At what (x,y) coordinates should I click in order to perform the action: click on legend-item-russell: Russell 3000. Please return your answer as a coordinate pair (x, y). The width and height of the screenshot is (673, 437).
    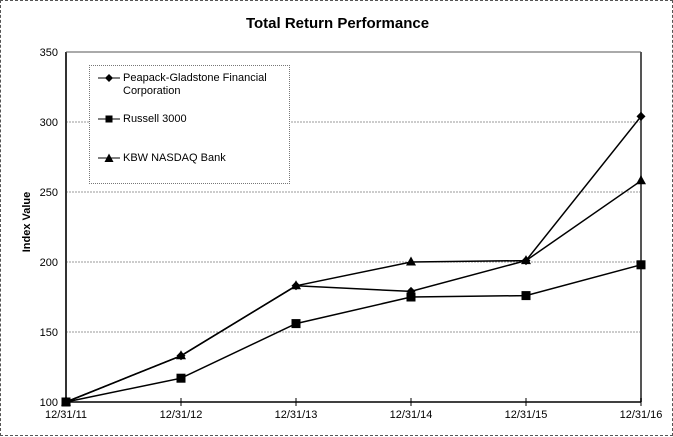
    Looking at the image, I should click on (142, 119).